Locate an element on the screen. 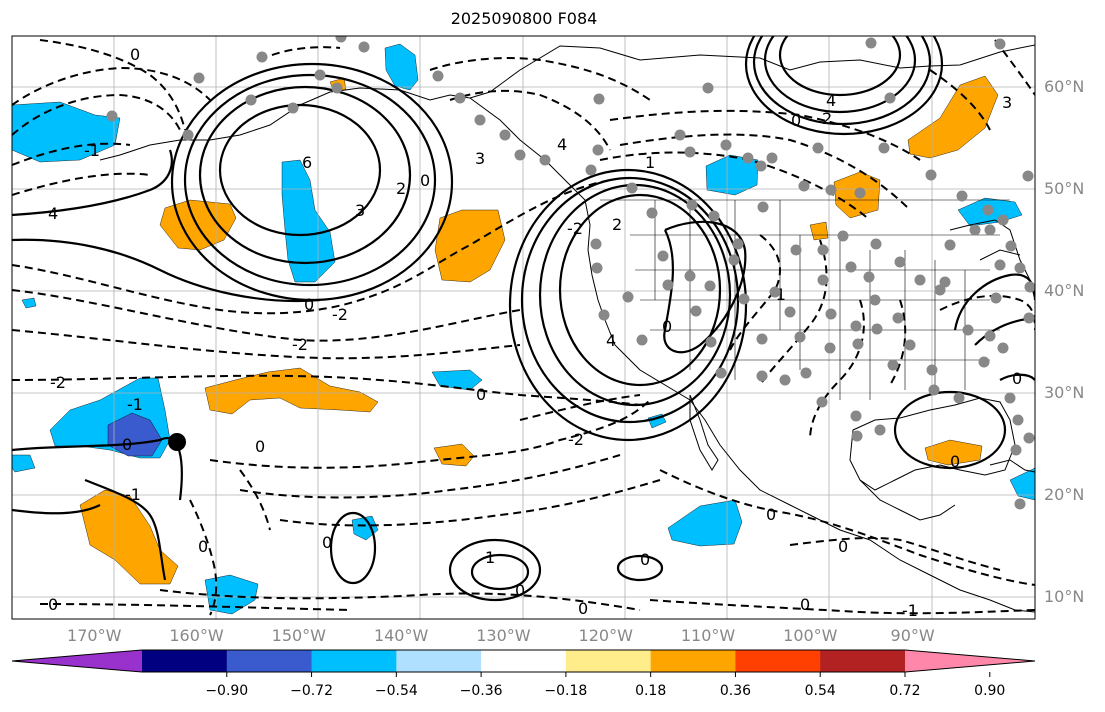  longitude-label: 130°W is located at coordinates (503, 635).